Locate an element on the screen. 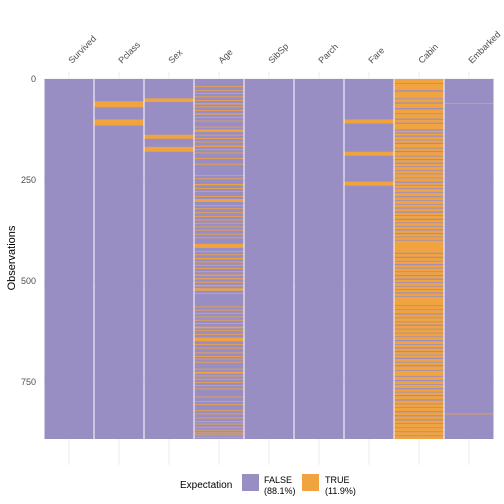  x-tick-label-cabin: Cabin is located at coordinates (428, 54).